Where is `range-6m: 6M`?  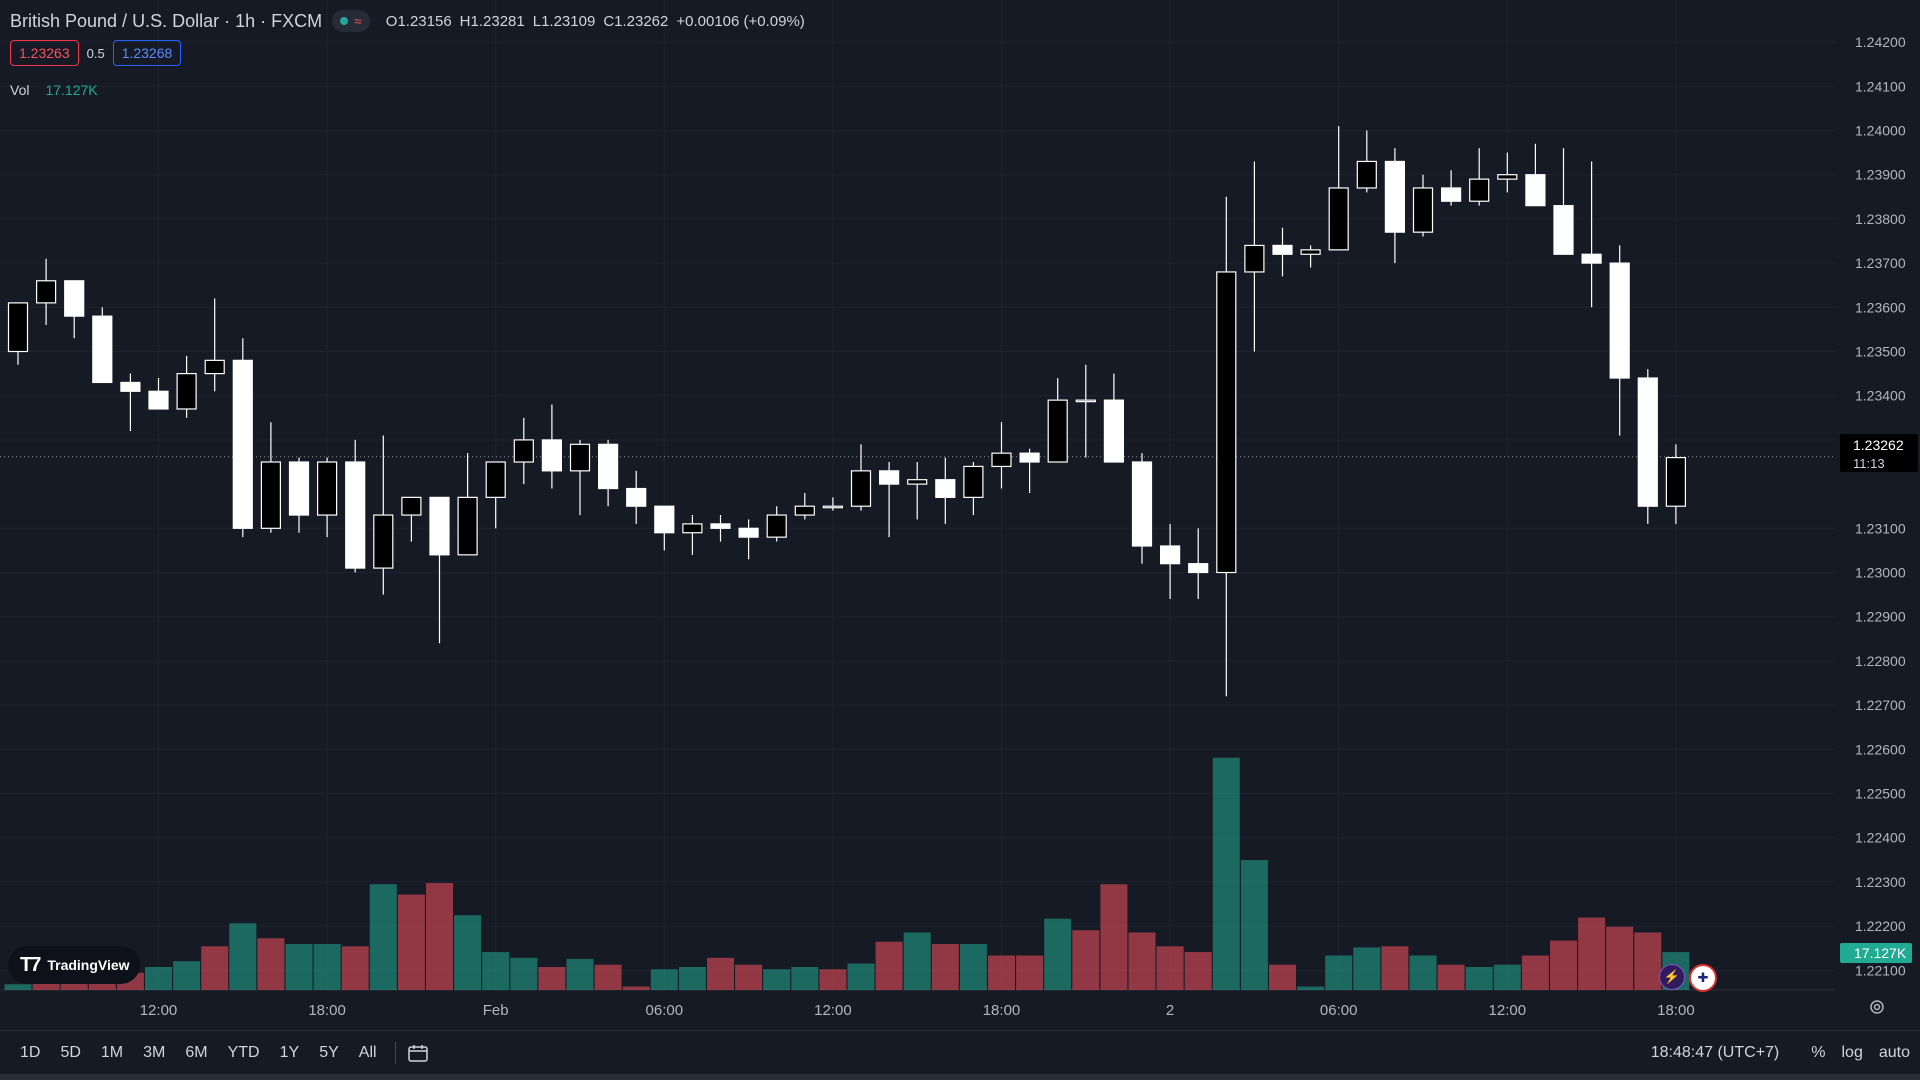
range-6m: 6M is located at coordinates (196, 1052).